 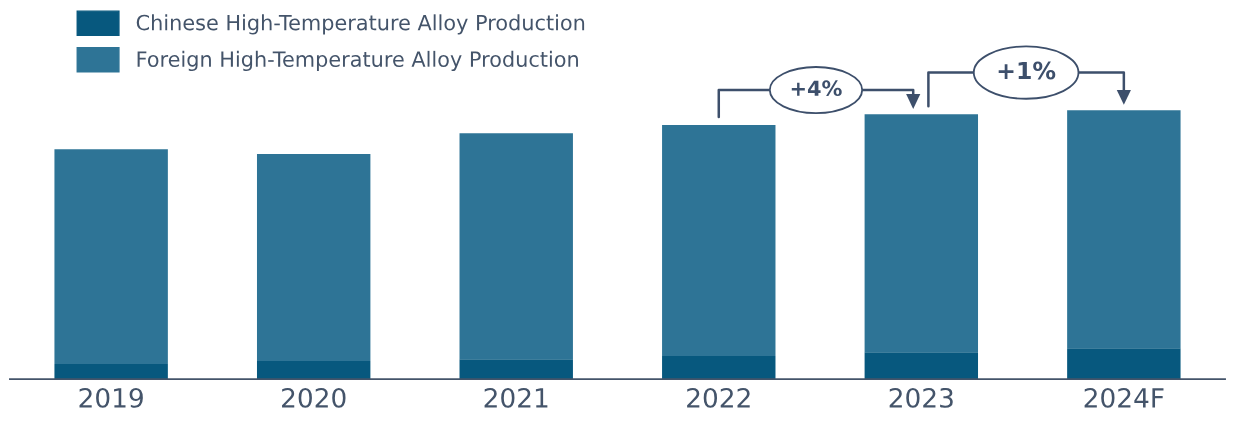 I want to click on text: +1%, so click(x=1027, y=70).